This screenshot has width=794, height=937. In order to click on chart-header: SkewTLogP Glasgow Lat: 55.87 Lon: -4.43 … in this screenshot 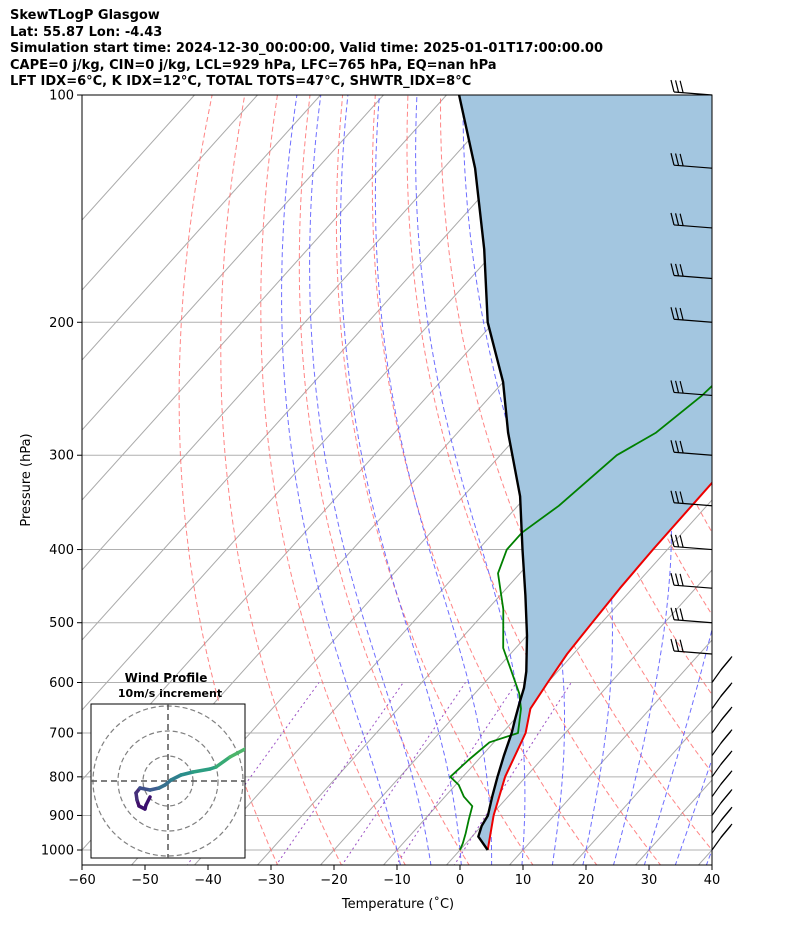, I will do `click(306, 49)`.